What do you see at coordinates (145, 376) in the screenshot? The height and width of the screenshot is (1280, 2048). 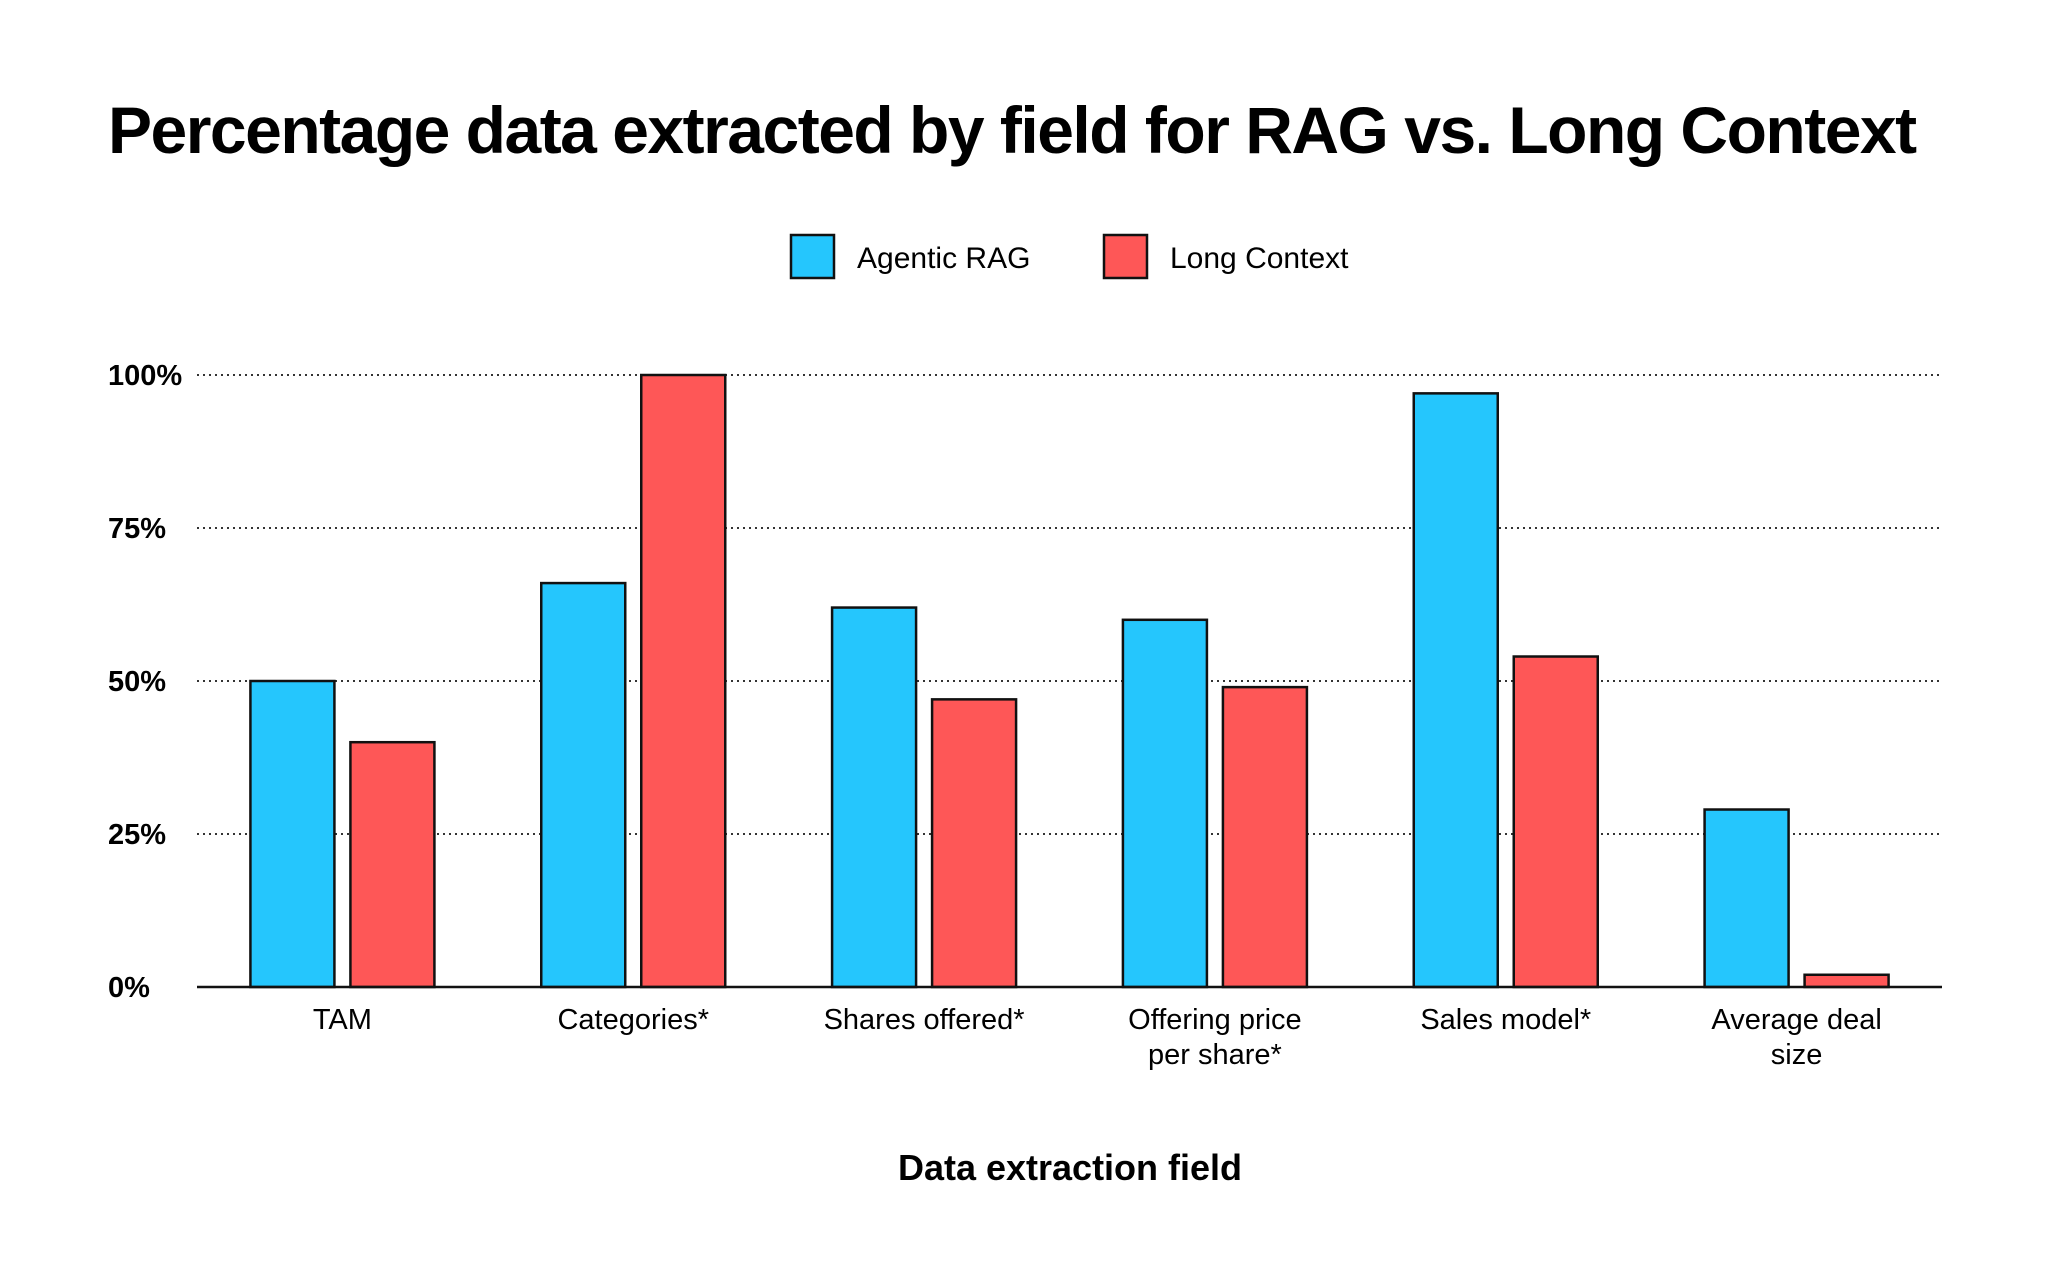 I see `y-tick-label: 100%` at bounding box center [145, 376].